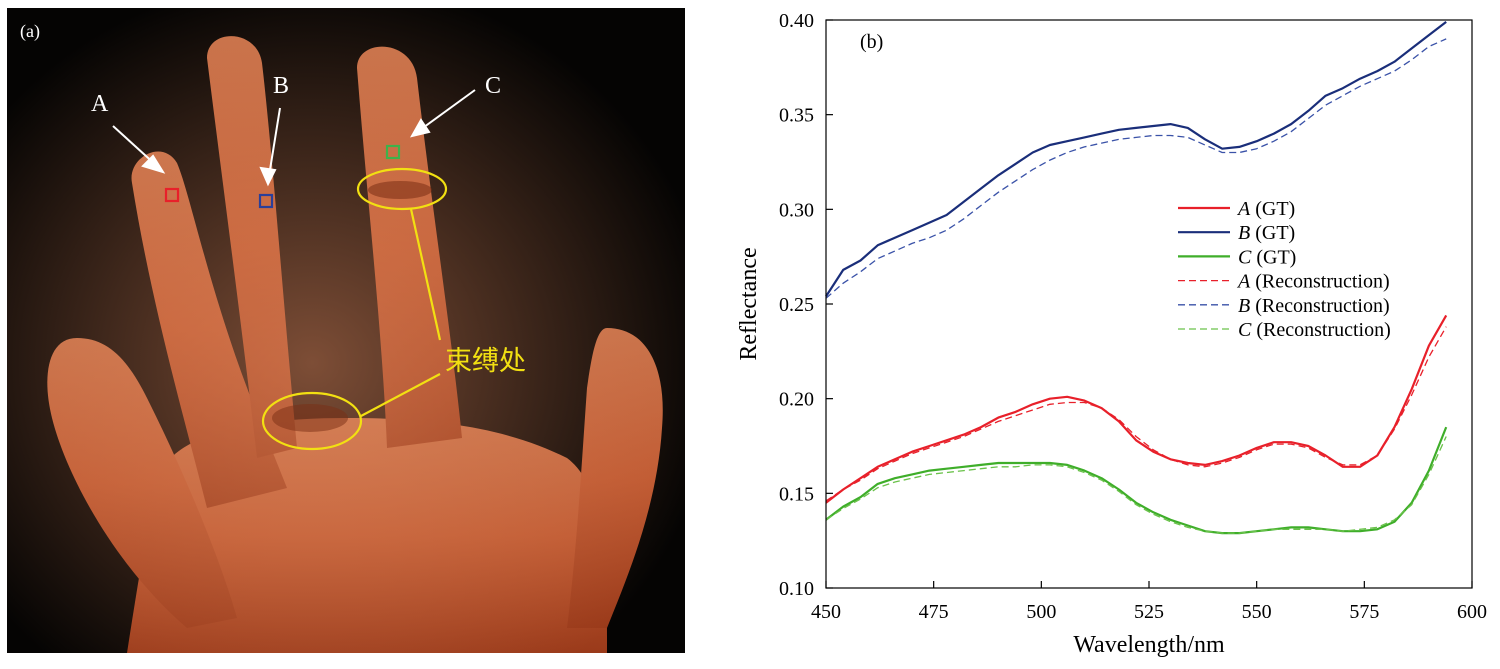  Describe the element at coordinates (796, 21) in the screenshot. I see `y-tick-label: 0.40` at that location.